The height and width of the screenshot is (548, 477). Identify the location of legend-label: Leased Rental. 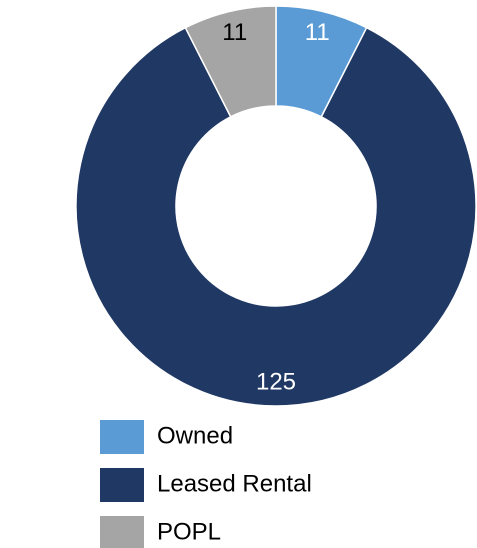
(234, 483).